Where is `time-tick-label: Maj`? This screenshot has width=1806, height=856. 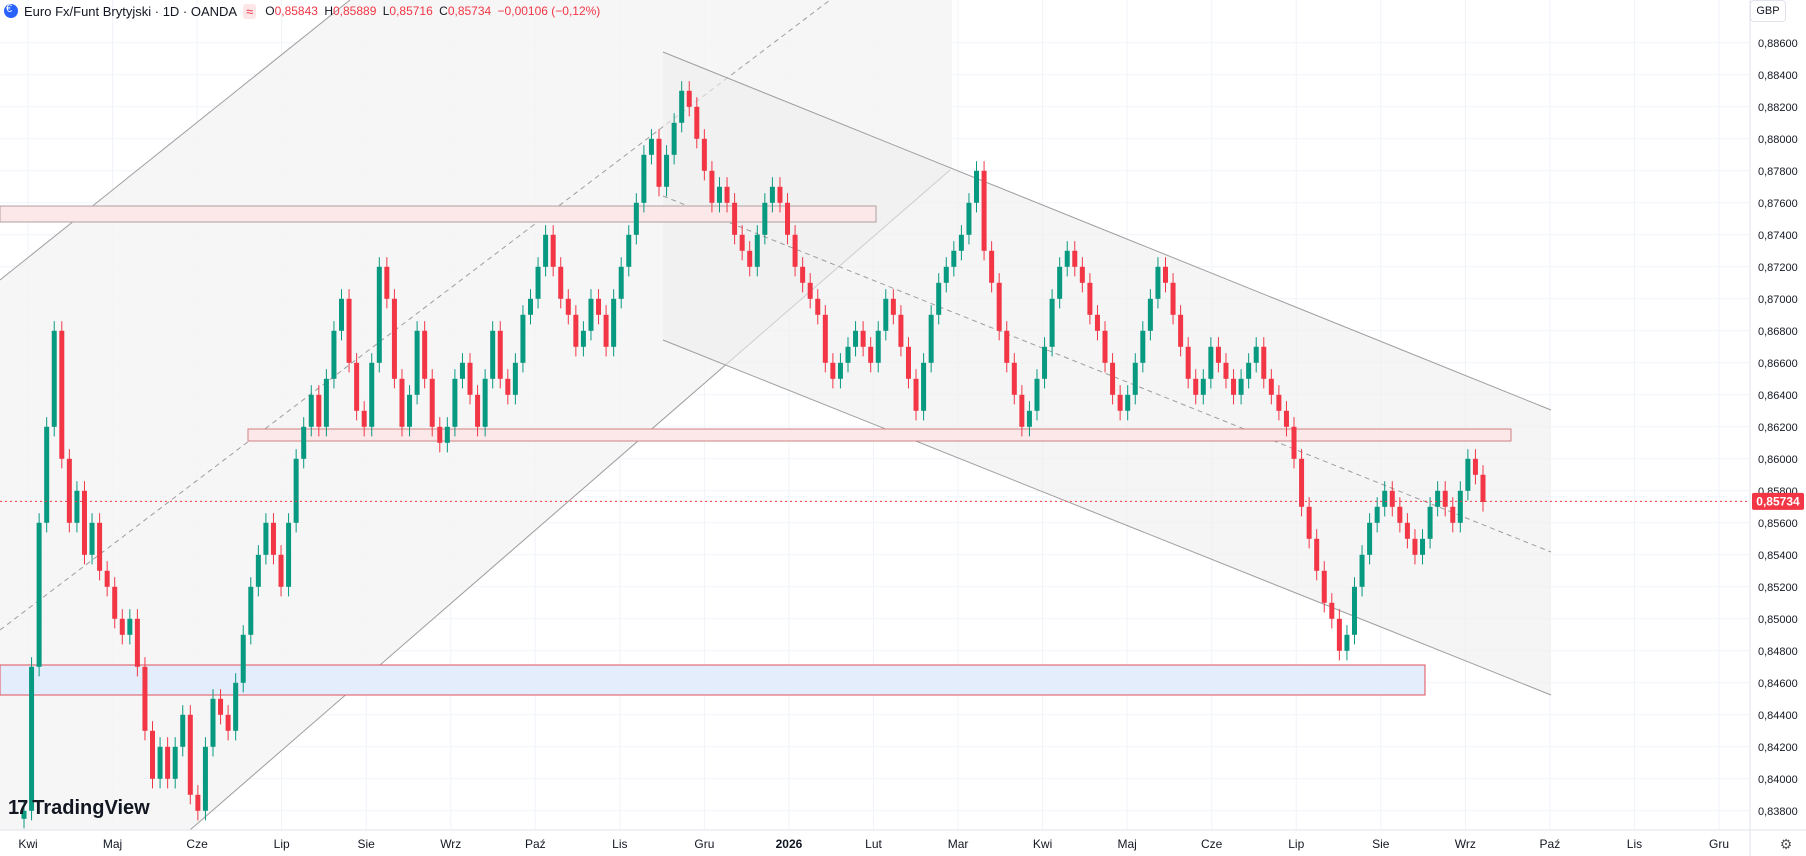 time-tick-label: Maj is located at coordinates (112, 844).